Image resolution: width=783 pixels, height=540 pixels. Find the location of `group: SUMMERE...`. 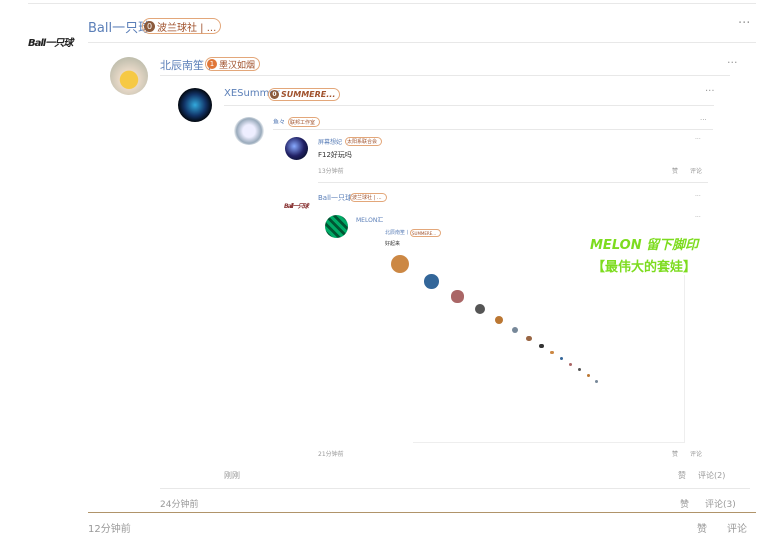

group: SUMMERE... is located at coordinates (308, 94).